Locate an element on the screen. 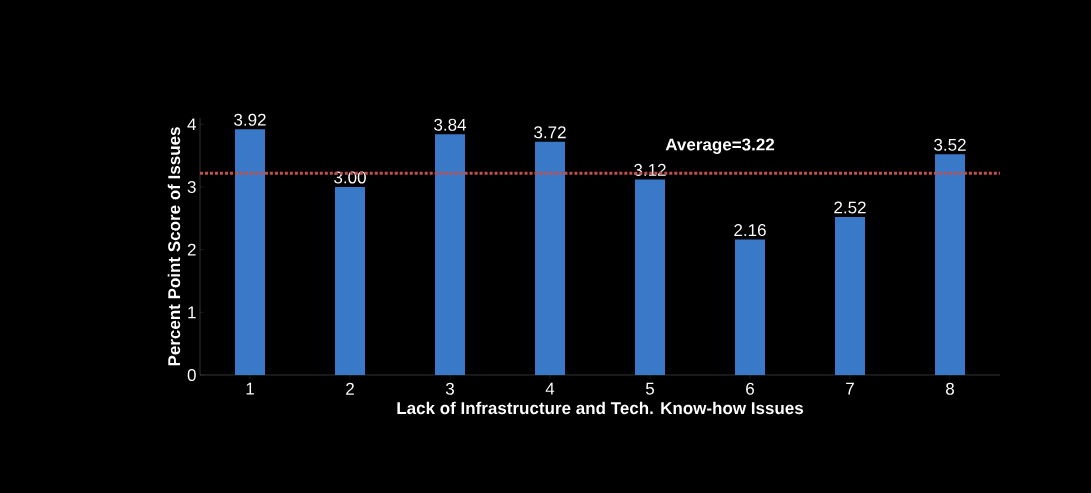 The width and height of the screenshot is (1091, 493). data-label: 2.16 is located at coordinates (750, 230).